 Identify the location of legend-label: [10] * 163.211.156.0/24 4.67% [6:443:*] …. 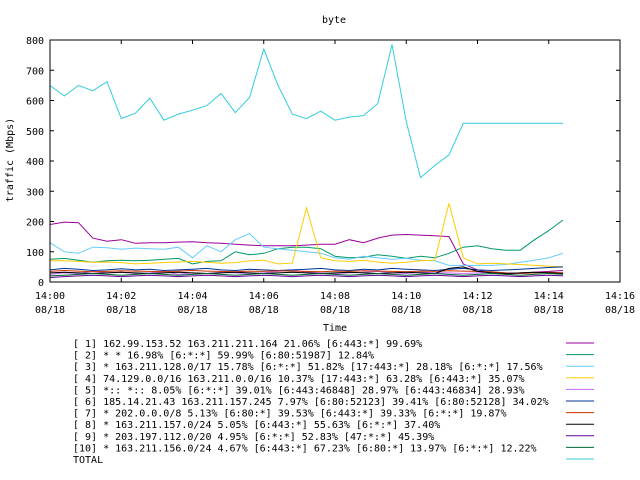
(305, 448).